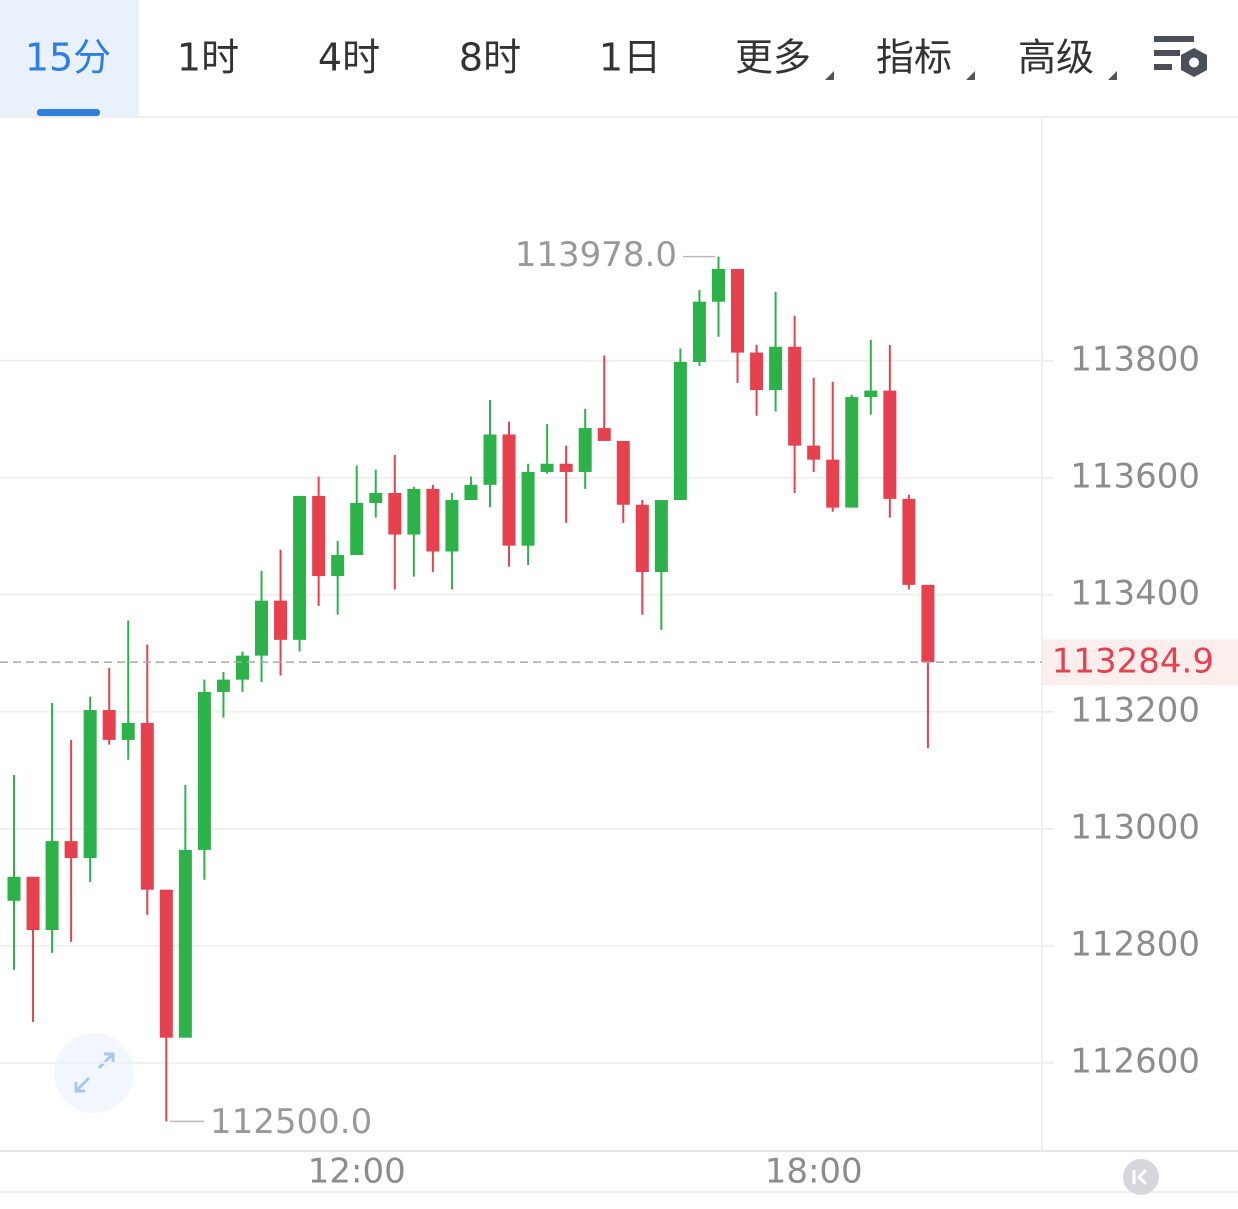  I want to click on tab: 更多, so click(773, 58).